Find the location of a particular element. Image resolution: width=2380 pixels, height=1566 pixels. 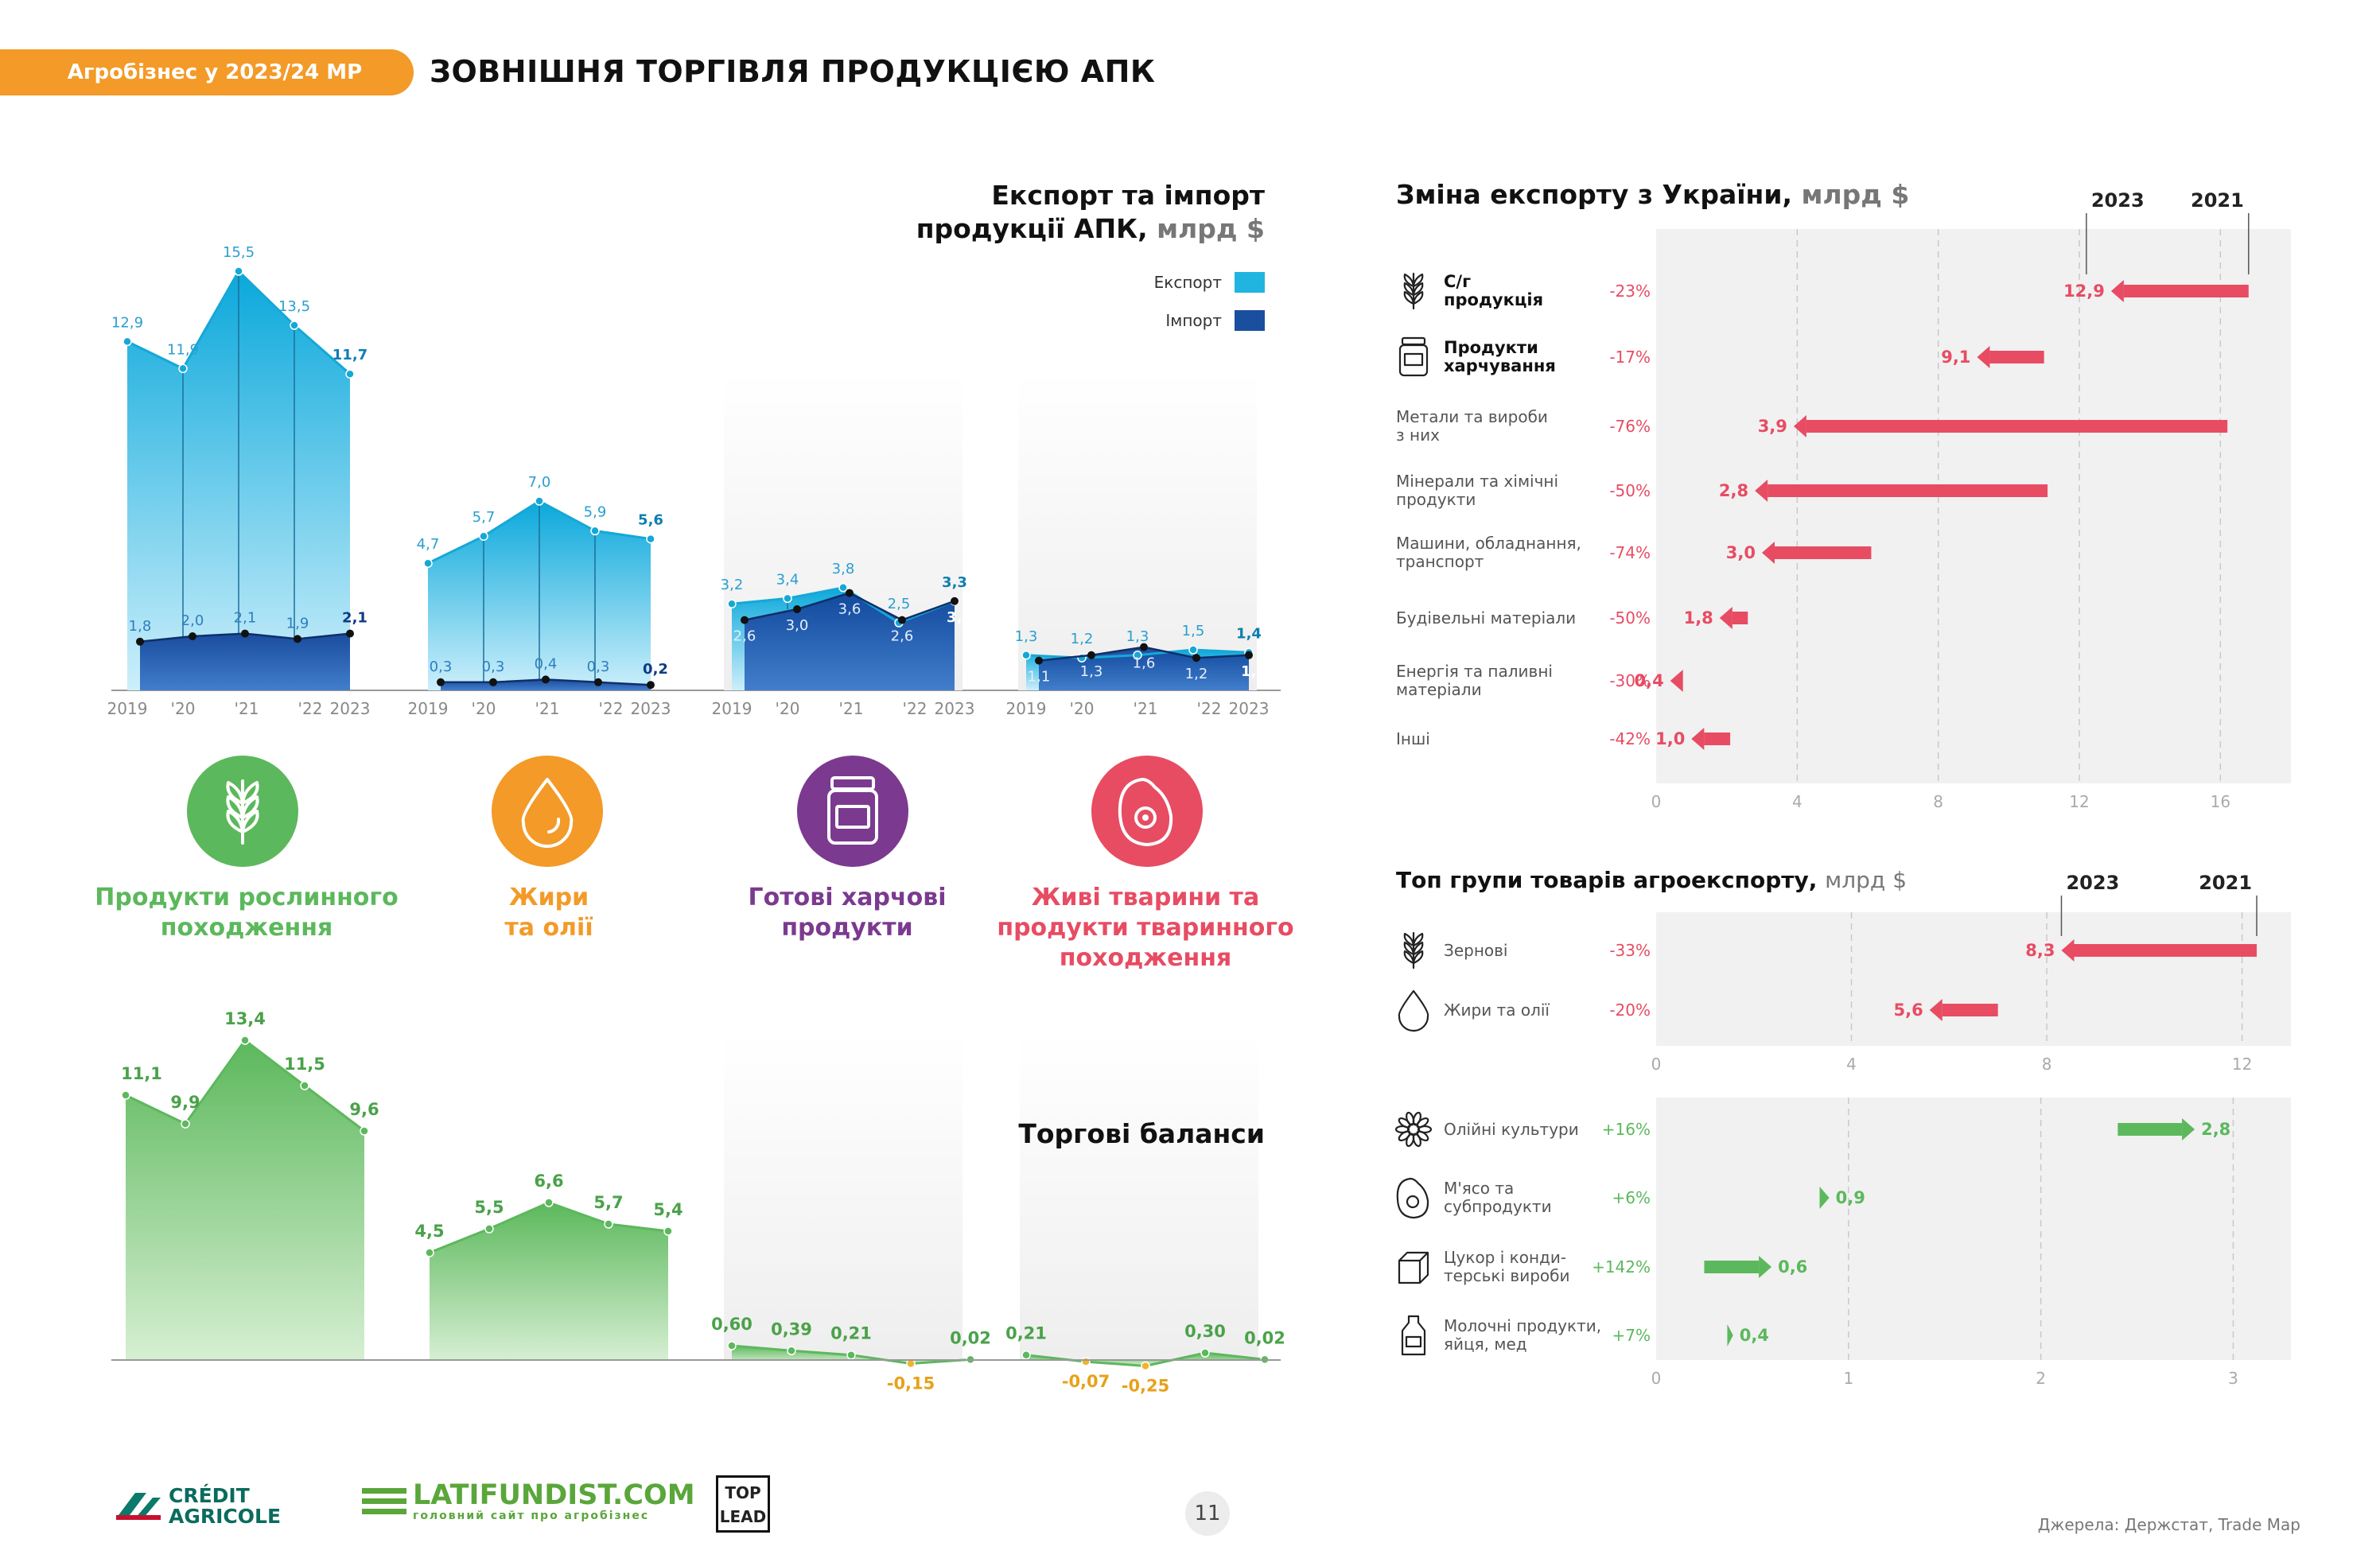

row: Машини, обладнання,транспорт -74% 3,0 is located at coordinates (1634, 552).